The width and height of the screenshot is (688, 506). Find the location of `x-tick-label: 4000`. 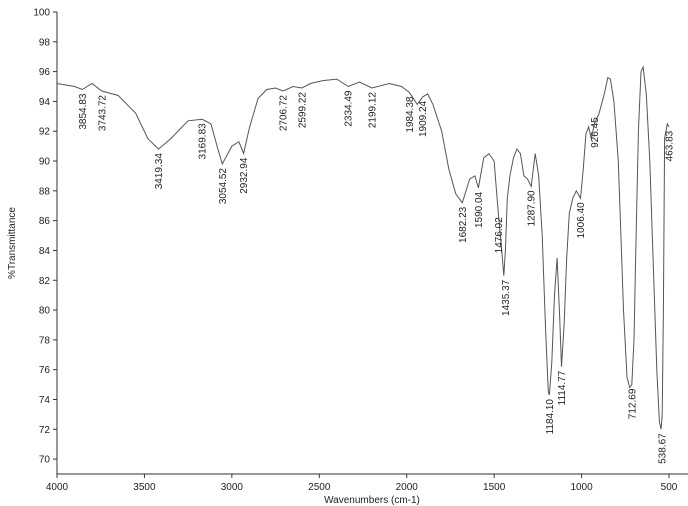

x-tick-label: 4000 is located at coordinates (57, 487).